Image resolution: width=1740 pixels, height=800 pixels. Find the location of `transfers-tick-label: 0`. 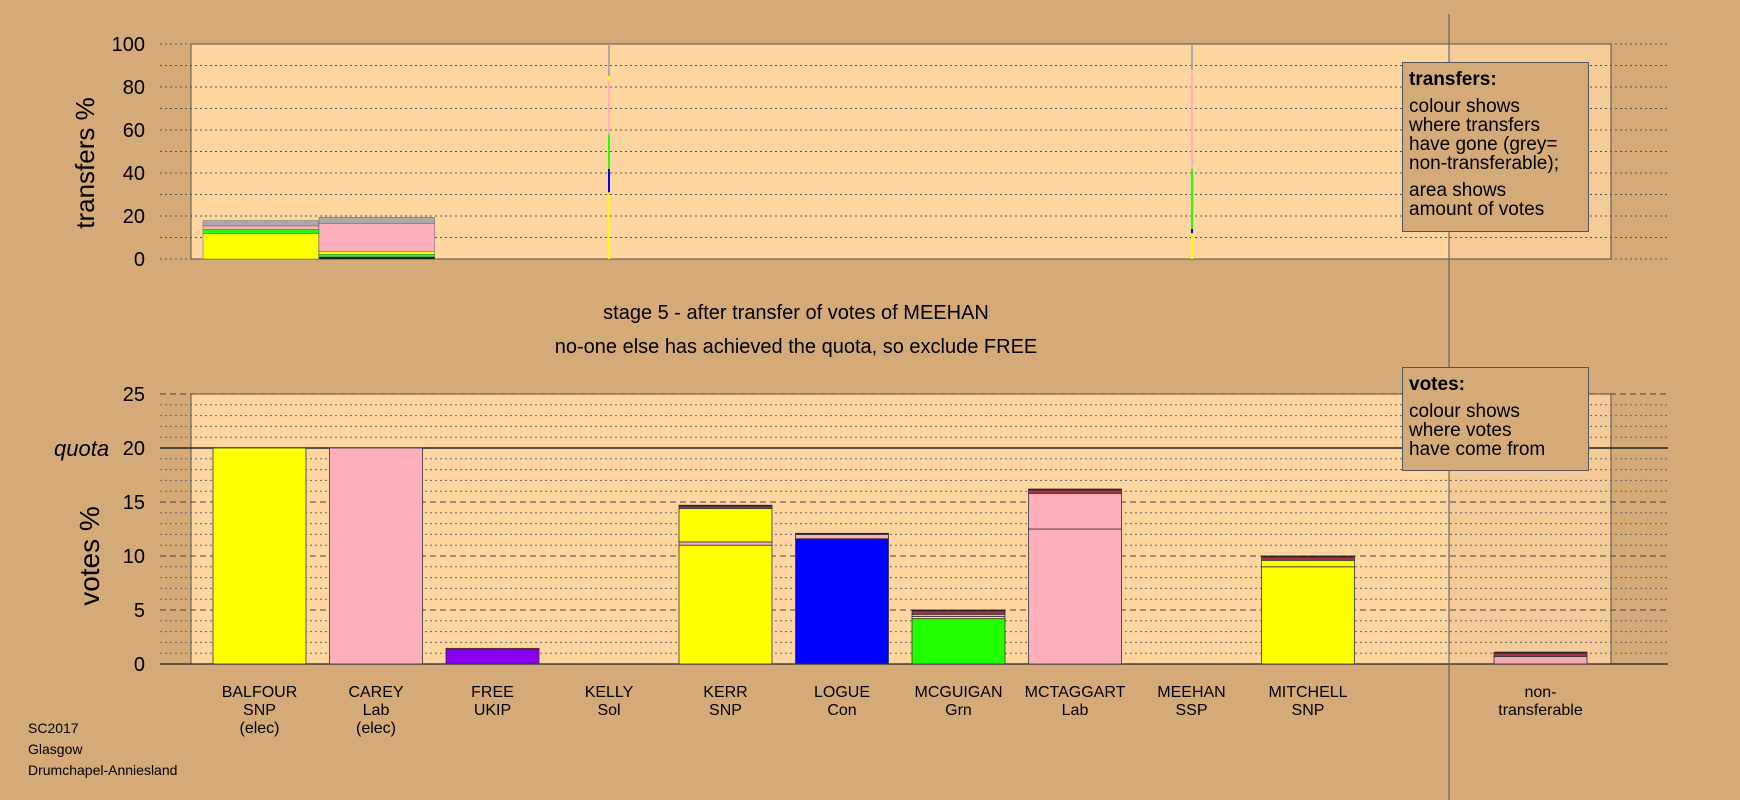

transfers-tick-label: 0 is located at coordinates (139, 260).